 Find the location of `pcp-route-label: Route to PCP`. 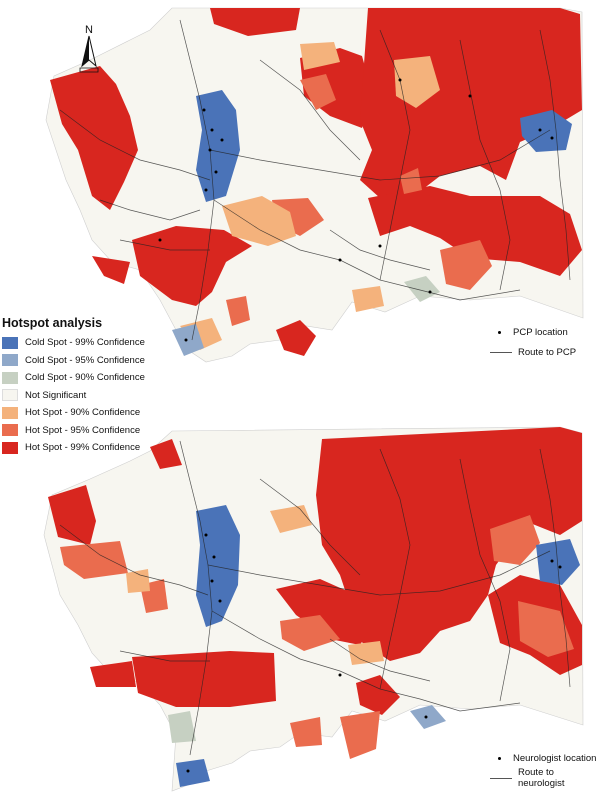

pcp-route-label: Route to PCP is located at coordinates (547, 352).